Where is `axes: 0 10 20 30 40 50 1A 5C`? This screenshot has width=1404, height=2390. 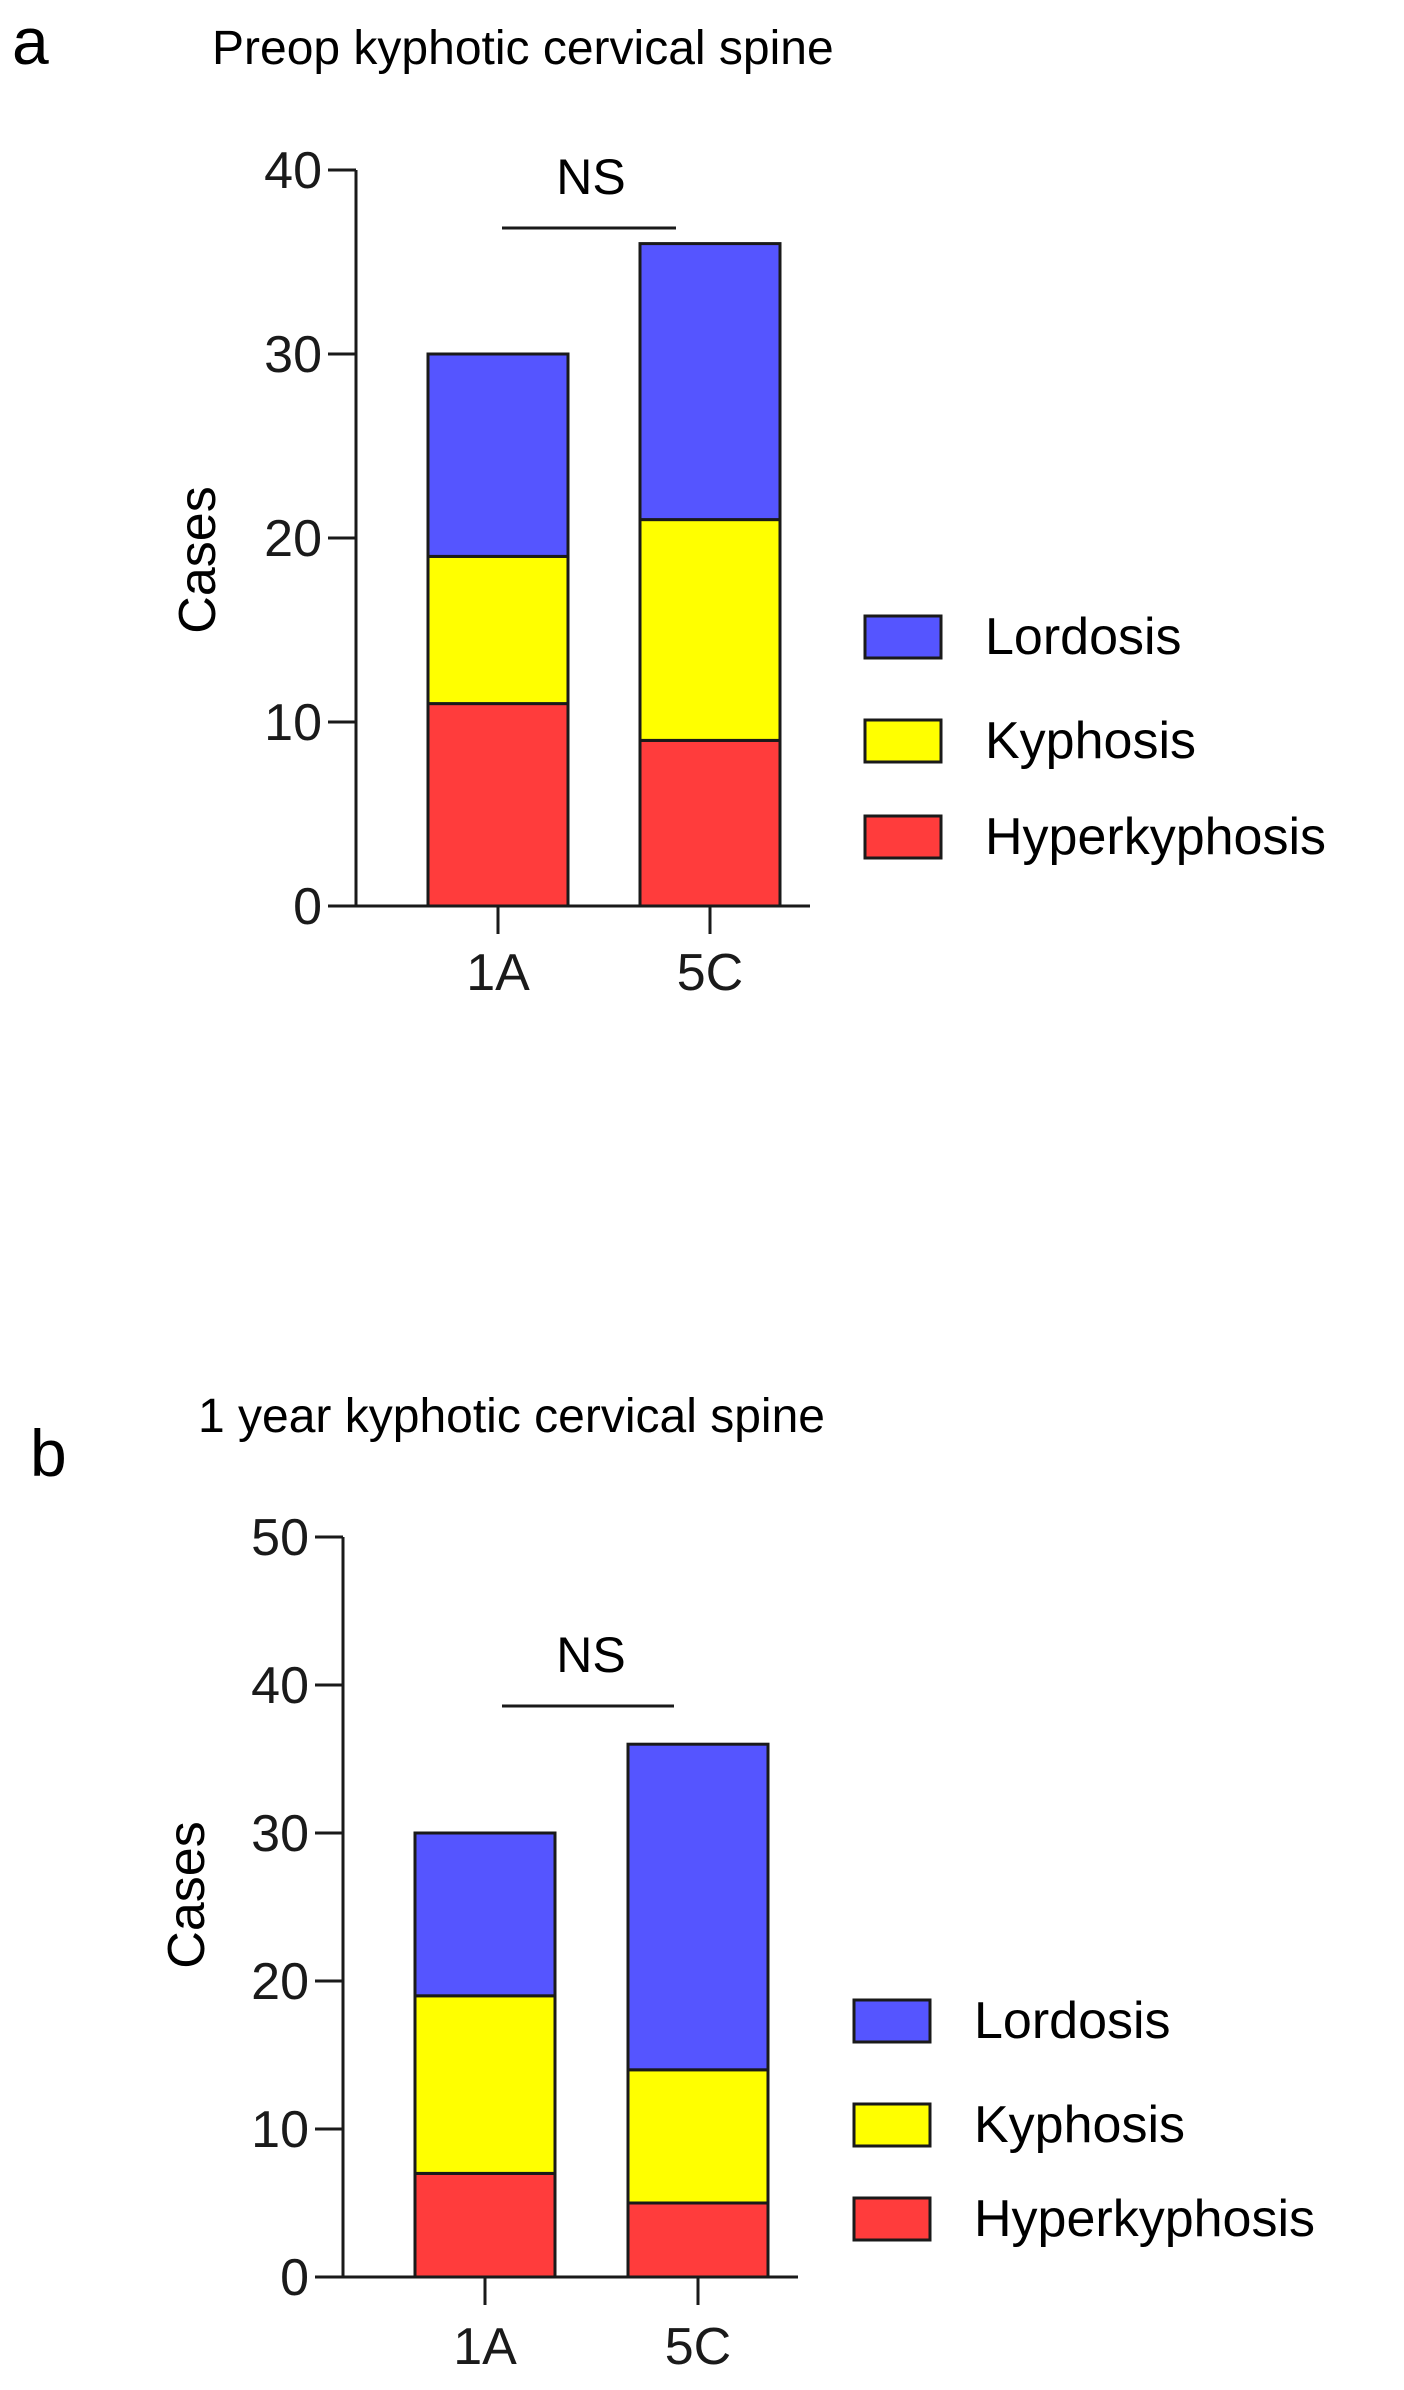
axes: 0 10 20 30 40 50 1A 5C is located at coordinates (524, 1942).